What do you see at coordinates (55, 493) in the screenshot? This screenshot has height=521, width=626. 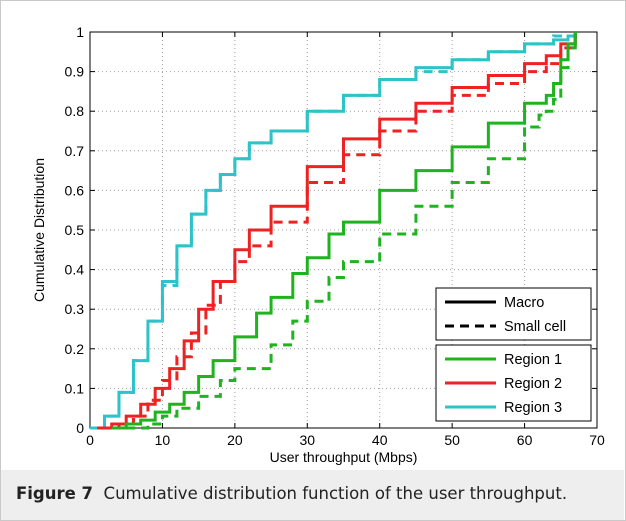 I see `caption-label: Figure 7` at bounding box center [55, 493].